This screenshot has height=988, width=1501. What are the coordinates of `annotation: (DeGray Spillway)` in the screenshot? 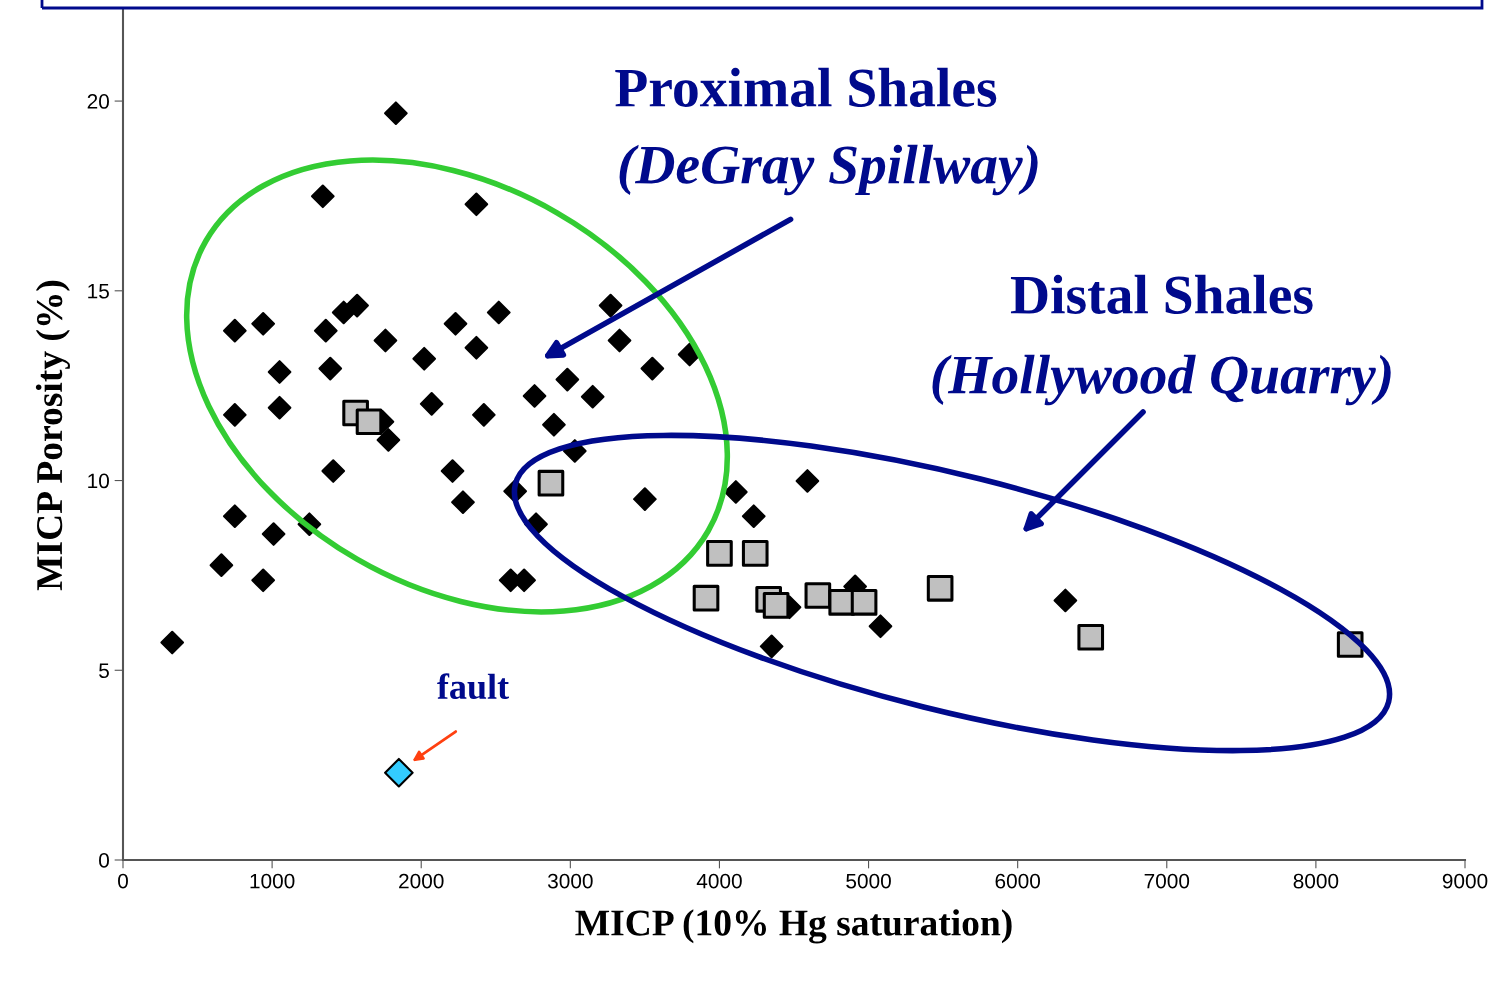 It's located at (828, 170).